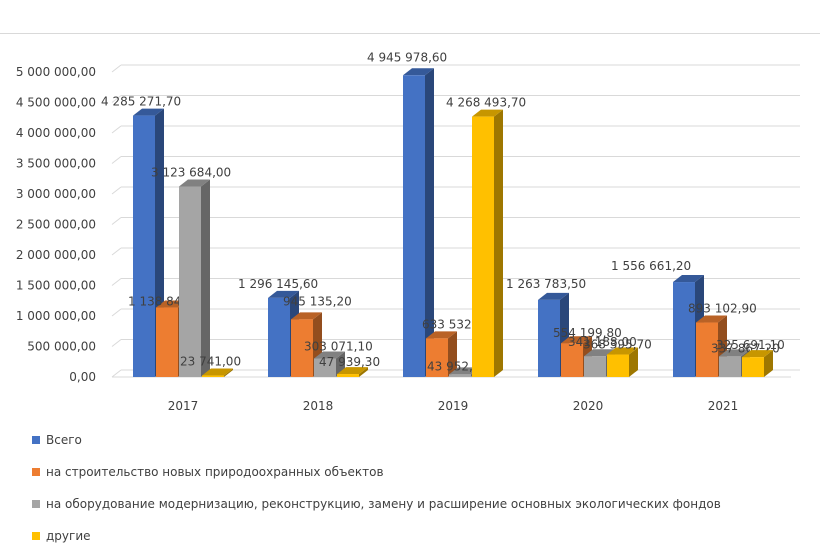 The height and width of the screenshot is (560, 820). What do you see at coordinates (36, 440) in the screenshot?
I see `legend-swatch-vsego` at bounding box center [36, 440].